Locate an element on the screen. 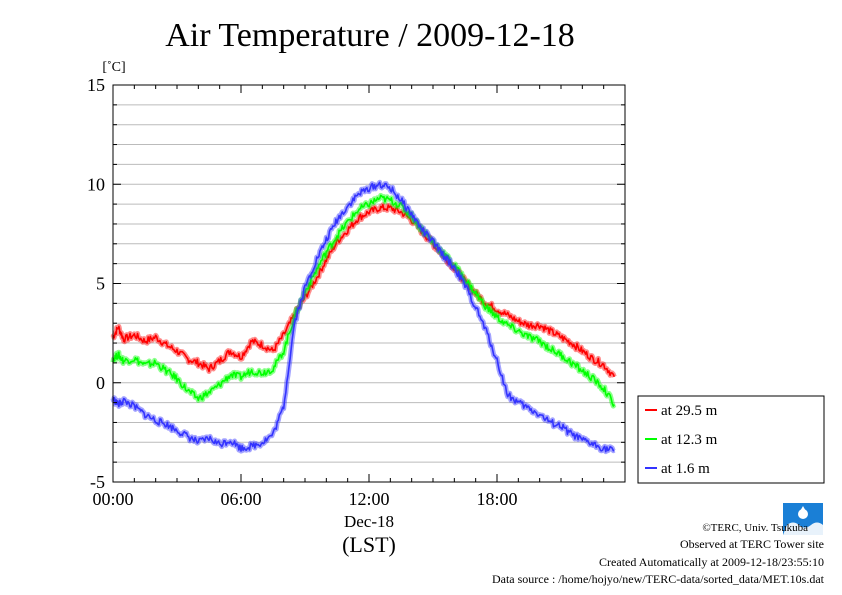 The image size is (842, 595). x-tick-label: 12:00 is located at coordinates (368, 499).